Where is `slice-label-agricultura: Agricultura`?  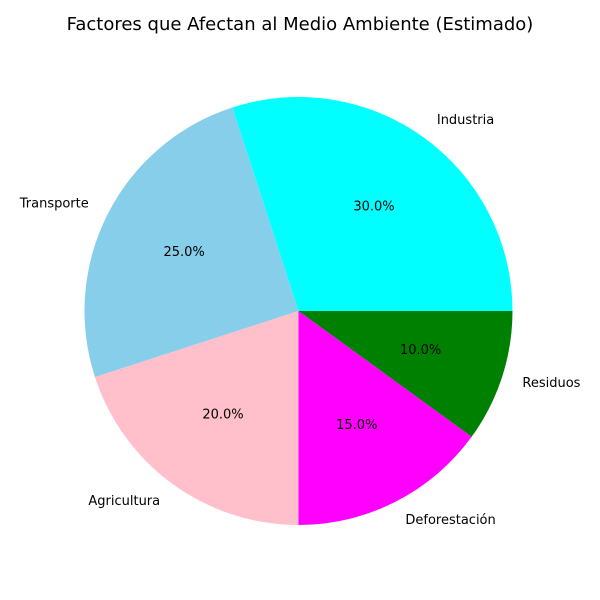 slice-label-agricultura: Agricultura is located at coordinates (124, 501).